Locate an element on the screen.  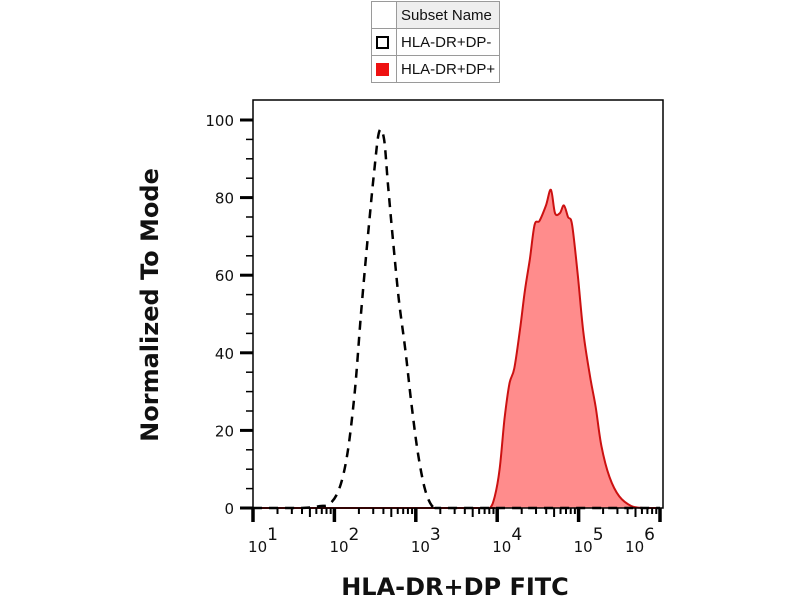
x-tick-label: 10² is located at coordinates (344, 540).